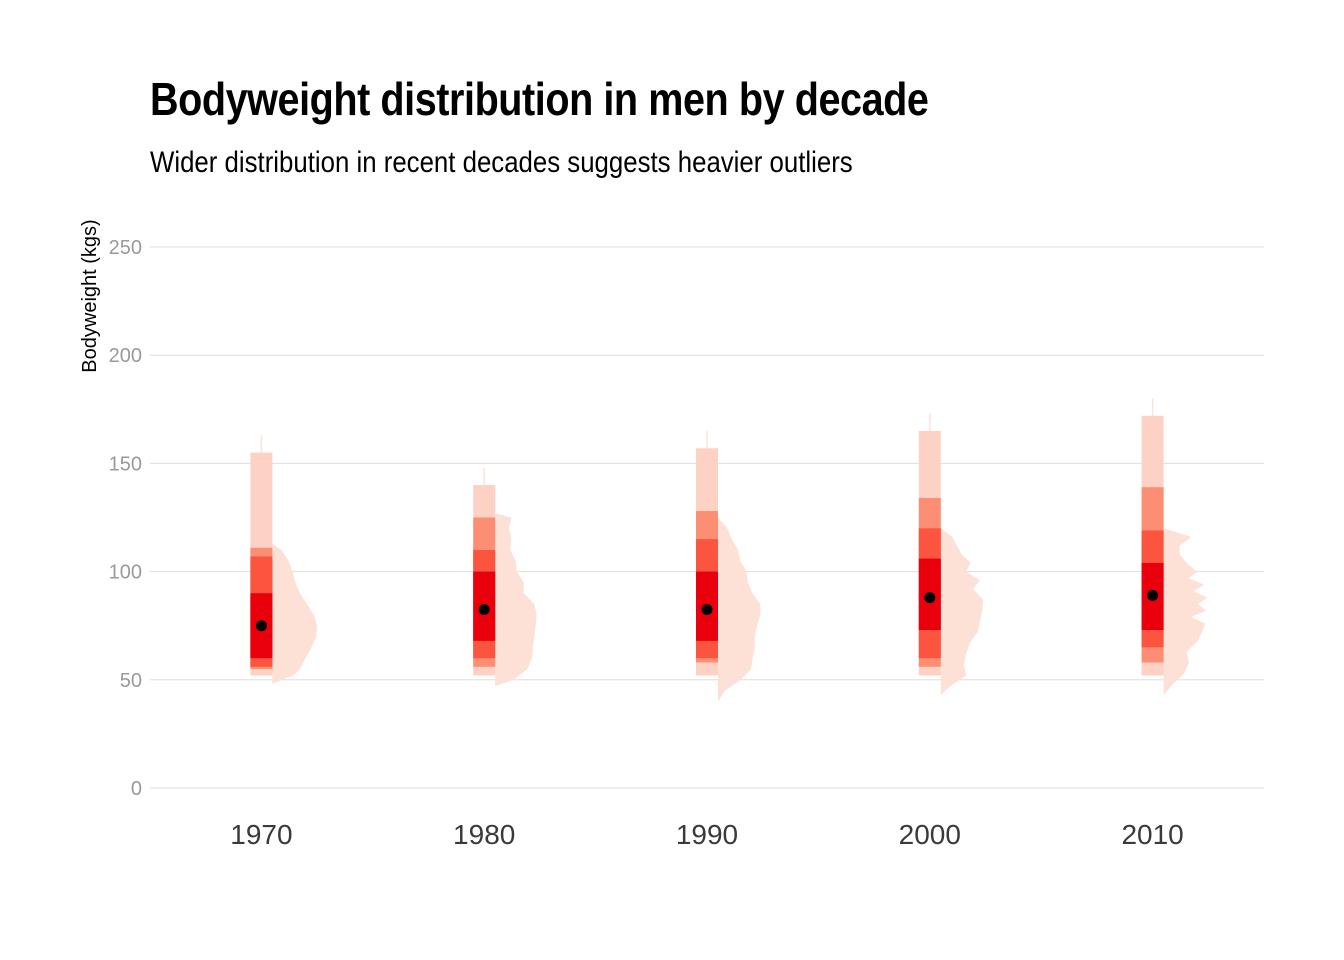  What do you see at coordinates (125, 248) in the screenshot?
I see `y-tick-label: 250` at bounding box center [125, 248].